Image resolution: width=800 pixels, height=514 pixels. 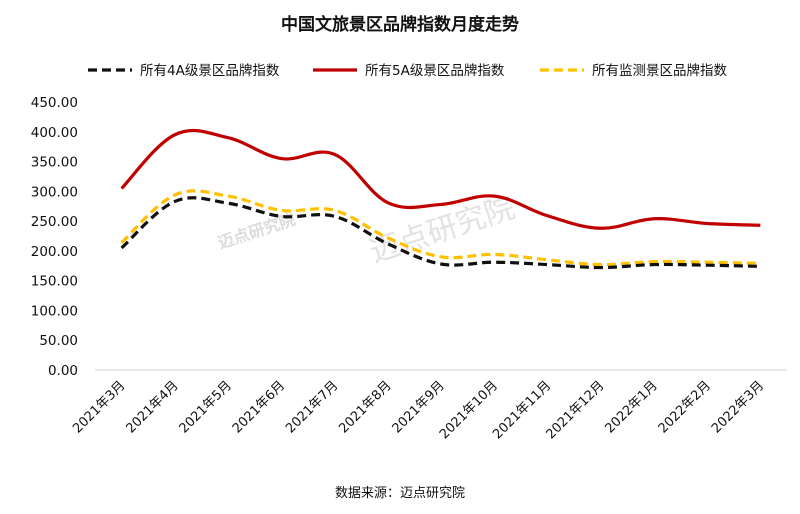 What do you see at coordinates (399, 493) in the screenshot?
I see `data-source: 数据来源：迈点研究院` at bounding box center [399, 493].